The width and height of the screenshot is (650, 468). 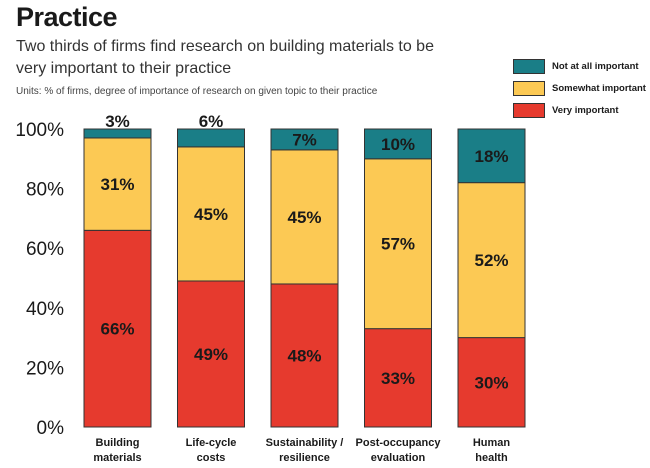 I want to click on data-label-post-occupancy-evaluation-not-at-all-important: 10%, so click(x=398, y=144).